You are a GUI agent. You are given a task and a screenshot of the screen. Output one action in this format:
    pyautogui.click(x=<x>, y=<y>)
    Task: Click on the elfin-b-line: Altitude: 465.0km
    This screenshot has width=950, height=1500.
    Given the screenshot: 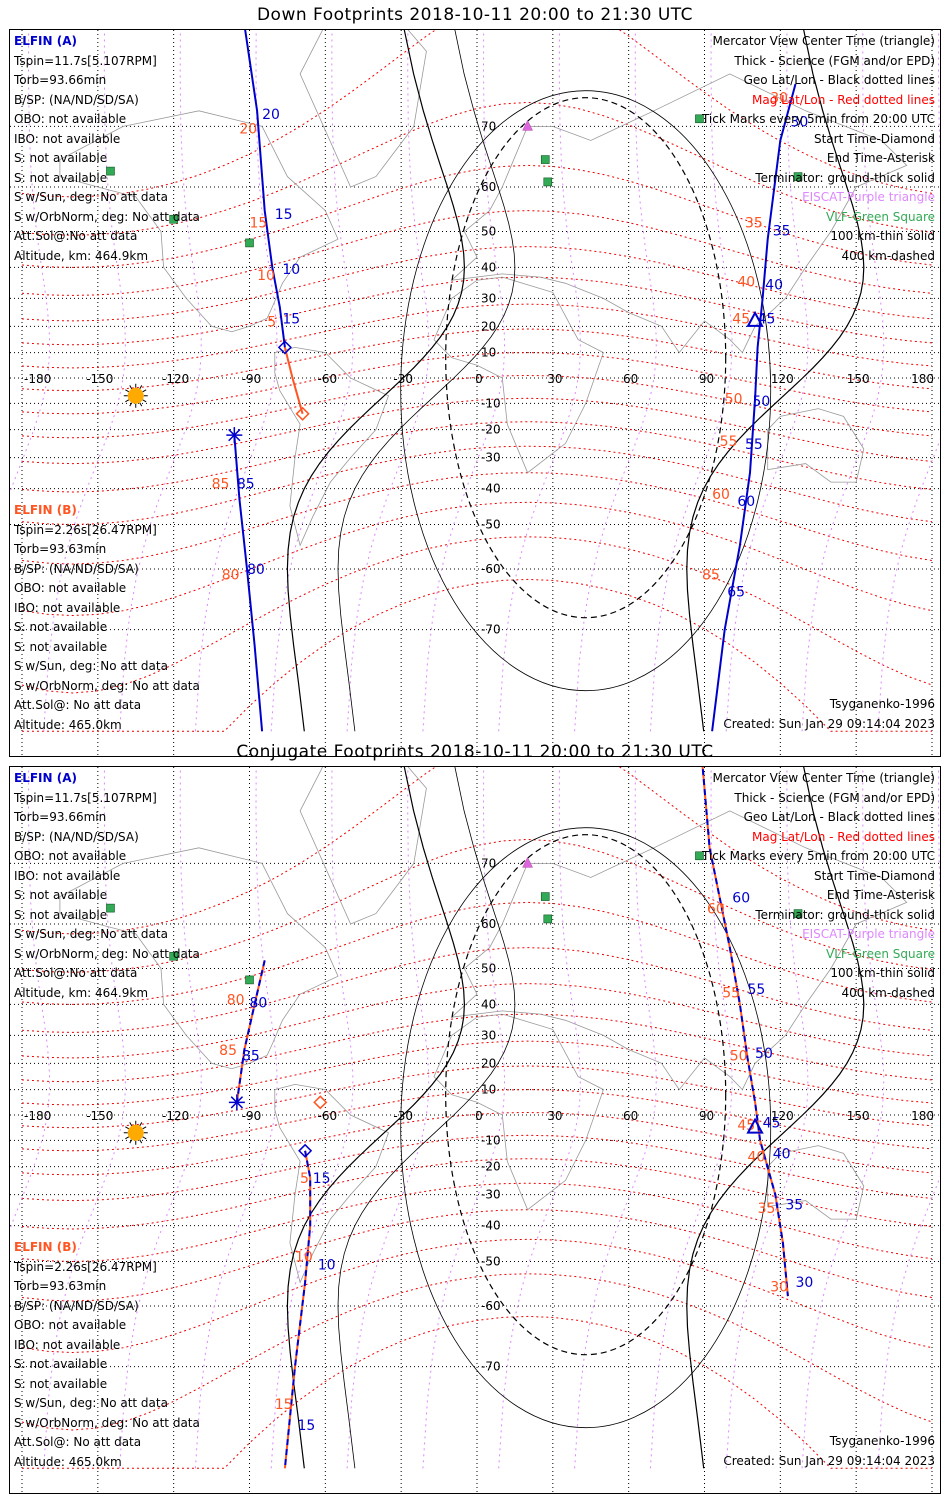 What is the action you would take?
    pyautogui.click(x=68, y=1461)
    